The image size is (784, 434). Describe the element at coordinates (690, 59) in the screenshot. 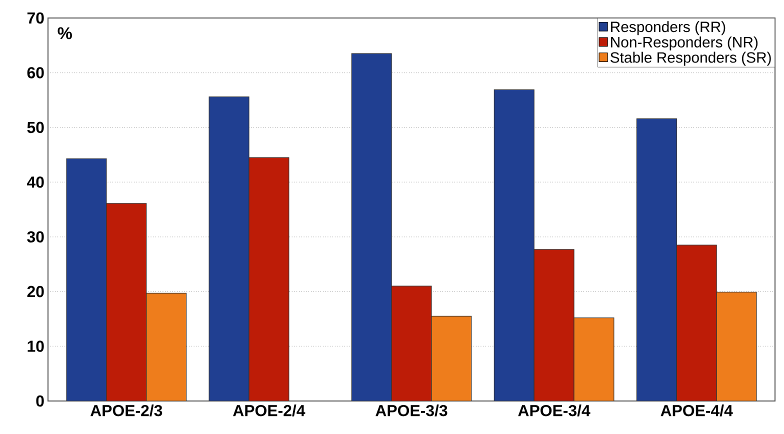

I see `legend-label: Stable Responders (SR)` at that location.